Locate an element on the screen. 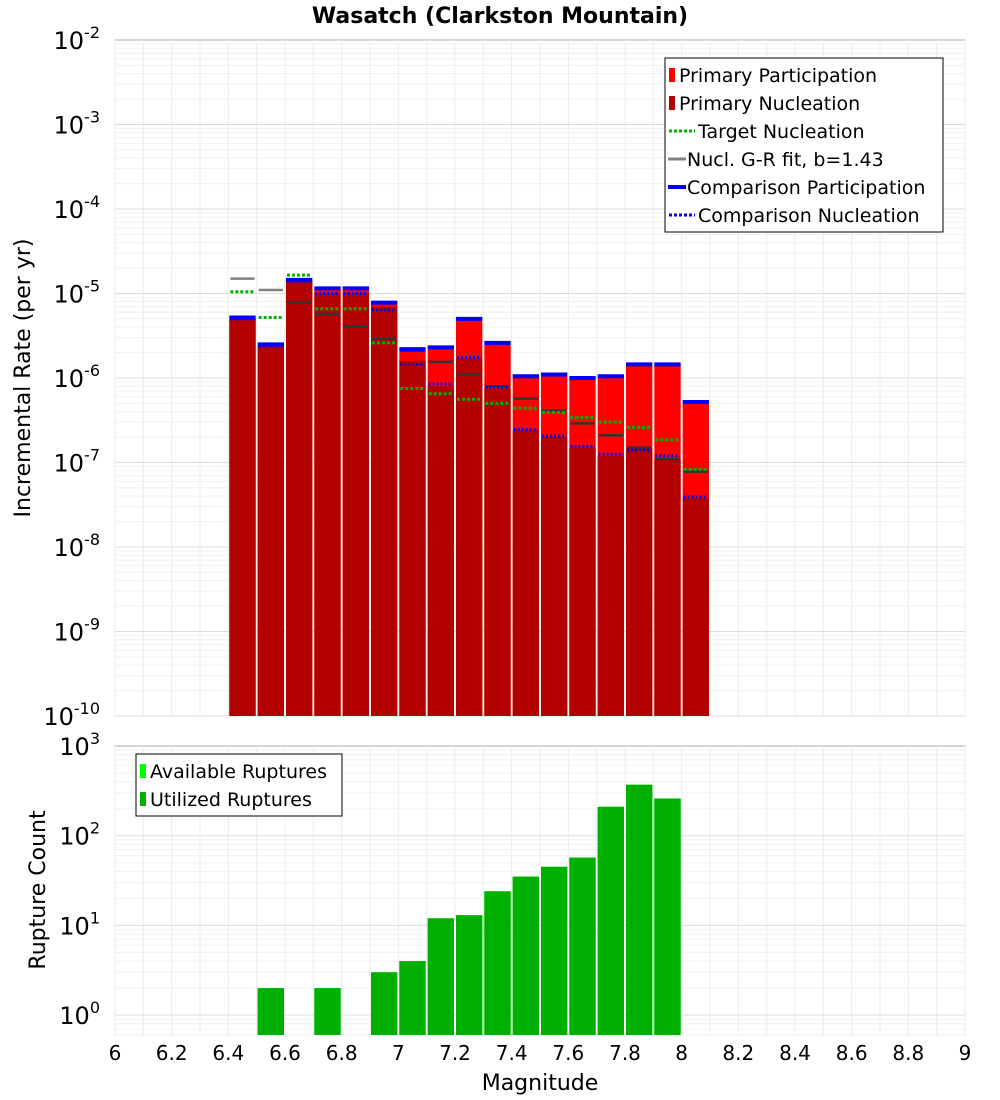 The height and width of the screenshot is (1100, 1000). count-plot-legend: Available Ruptures Utilized Ruptures is located at coordinates (239, 785).